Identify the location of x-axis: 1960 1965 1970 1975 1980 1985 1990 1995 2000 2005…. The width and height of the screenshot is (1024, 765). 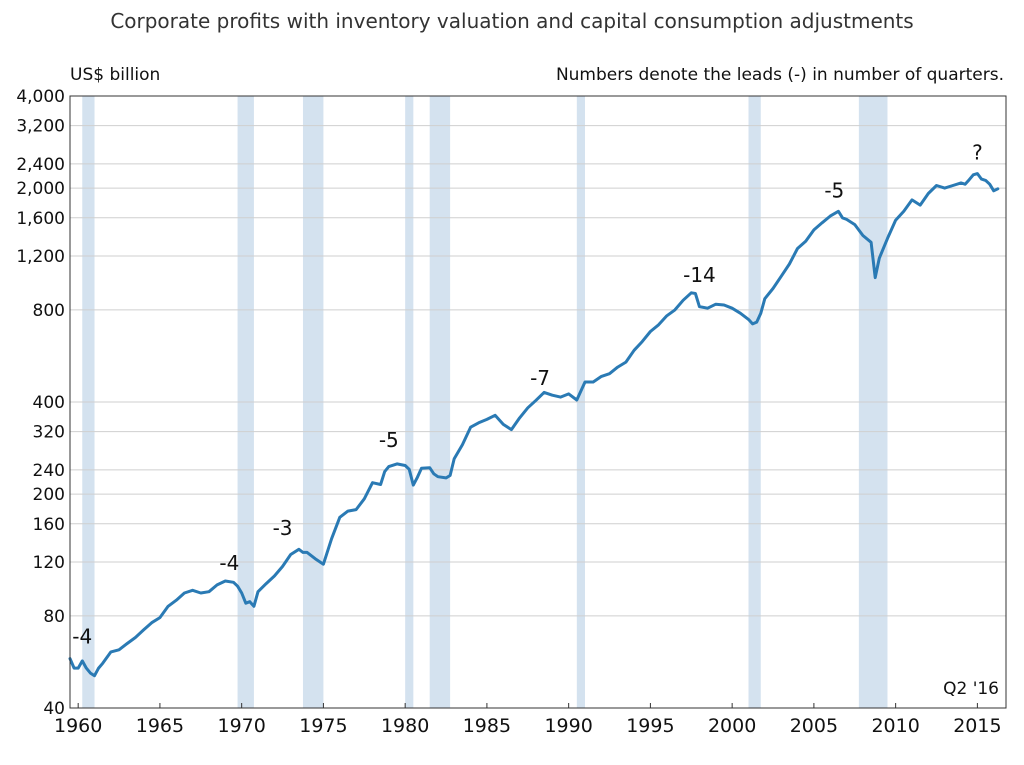
(528, 720).